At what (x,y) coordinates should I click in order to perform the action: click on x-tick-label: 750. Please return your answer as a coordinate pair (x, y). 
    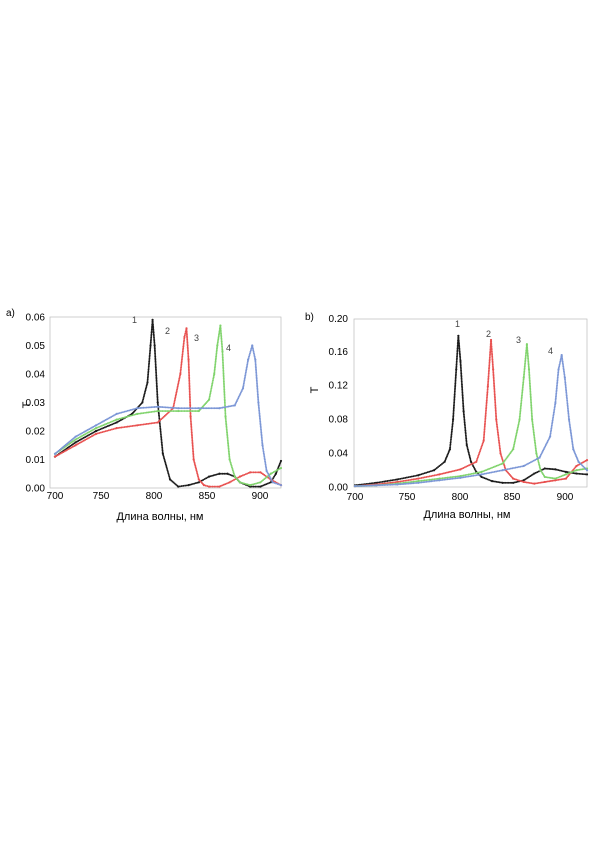
    Looking at the image, I should click on (101, 496).